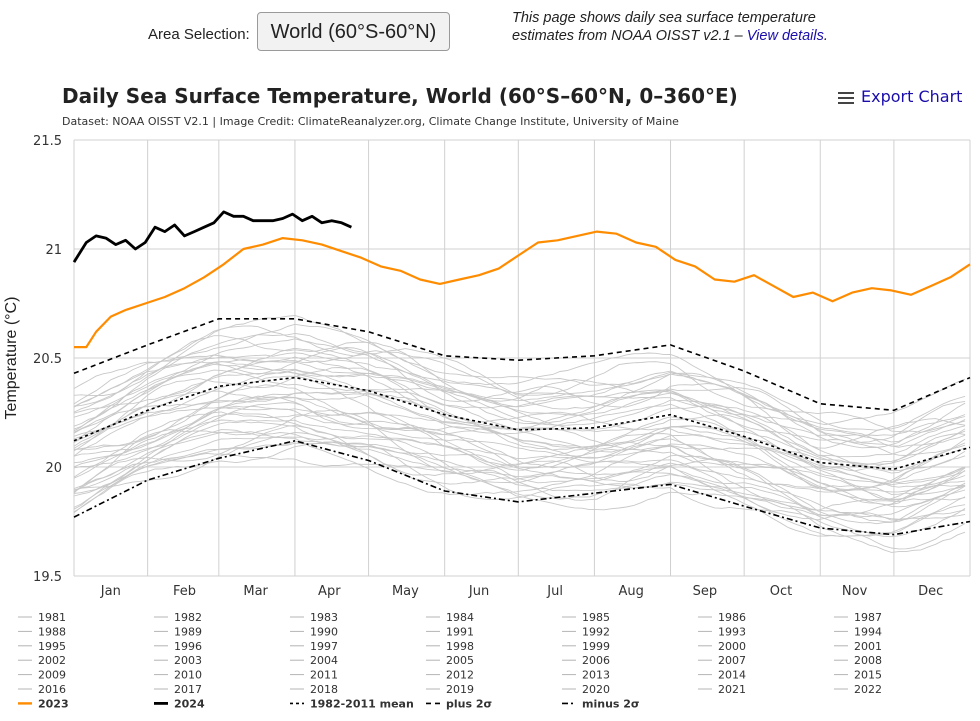 Image resolution: width=980 pixels, height=721 pixels. Describe the element at coordinates (52, 675) in the screenshot. I see `legend-item: 2009` at that location.